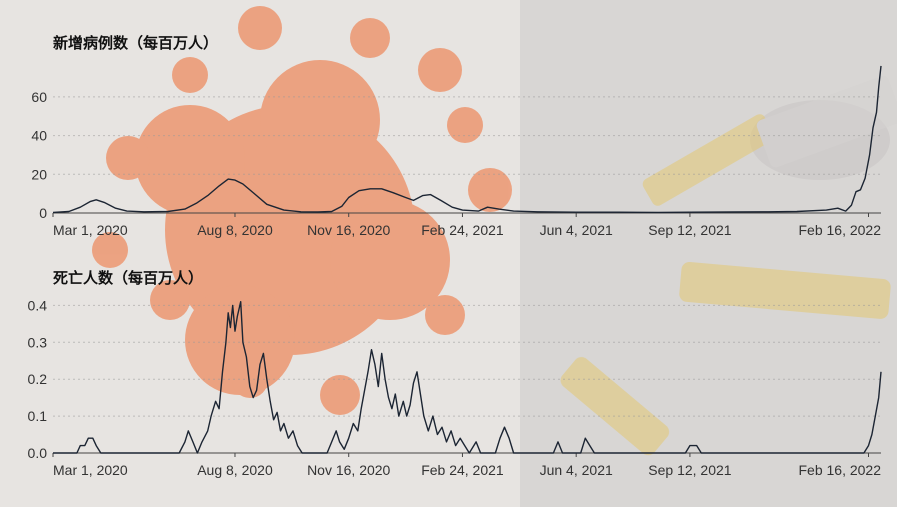 Image resolution: width=897 pixels, height=507 pixels. I want to click on deaths-x-tick-label: Nov 16, 2020, so click(348, 470).